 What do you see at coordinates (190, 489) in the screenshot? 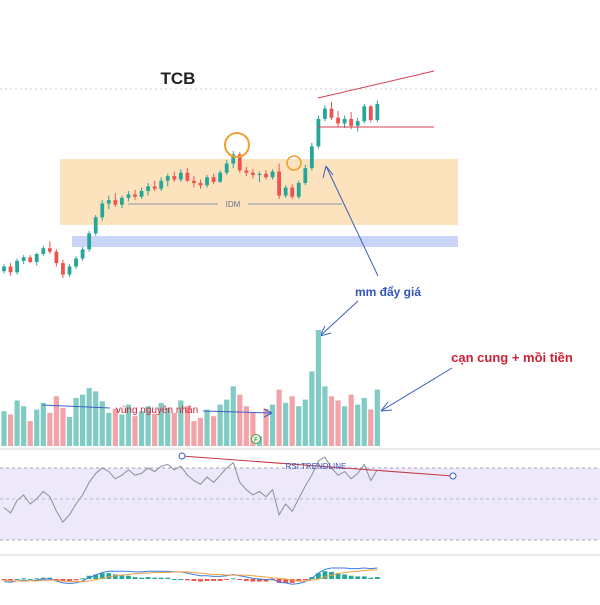
I see `rsi-line` at bounding box center [190, 489].